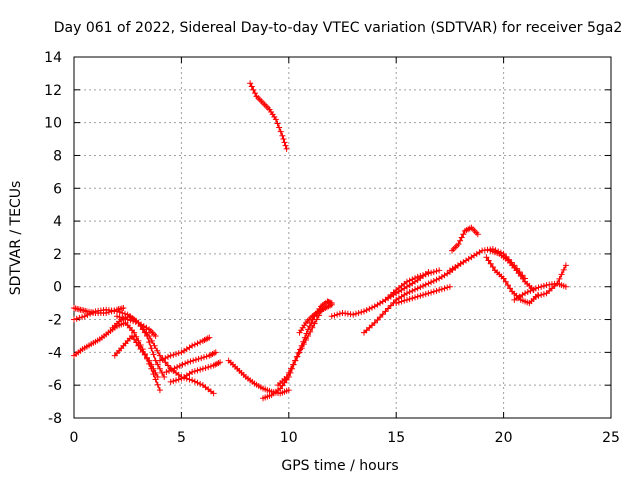  I want to click on x-tick-label: 20, so click(504, 438).